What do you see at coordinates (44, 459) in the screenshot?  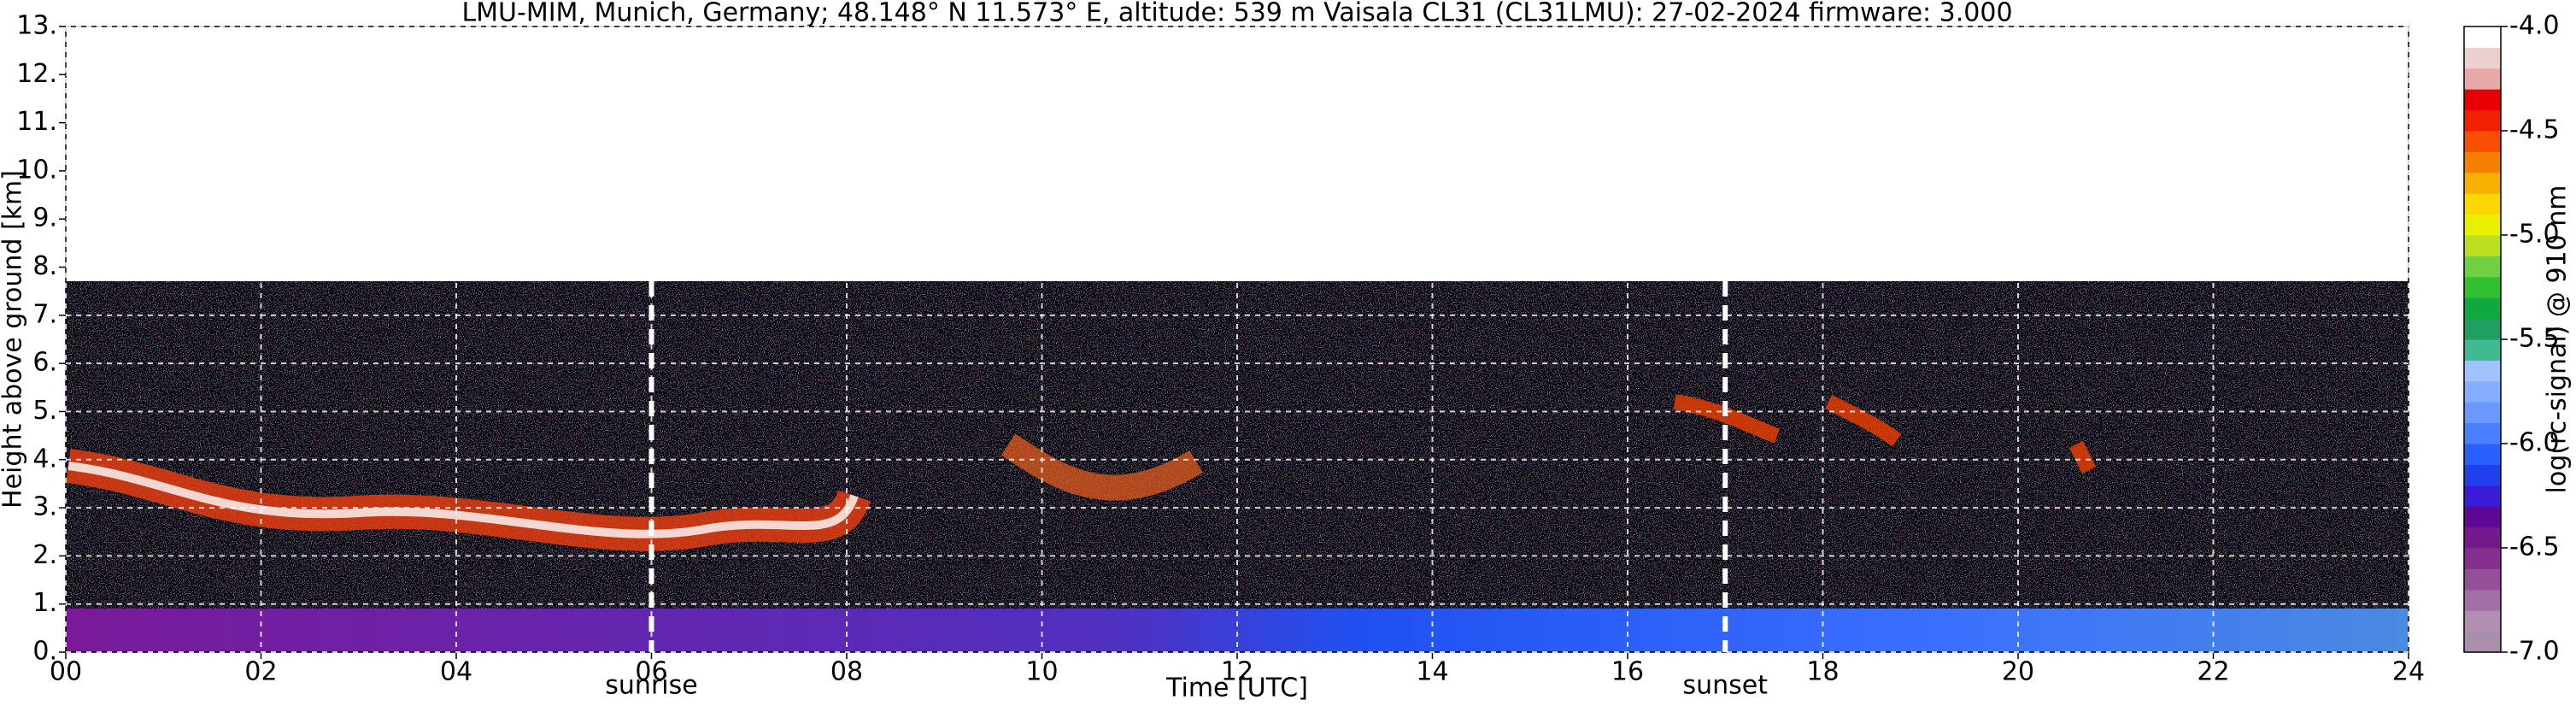 I see `y-tick-label: 4.` at bounding box center [44, 459].